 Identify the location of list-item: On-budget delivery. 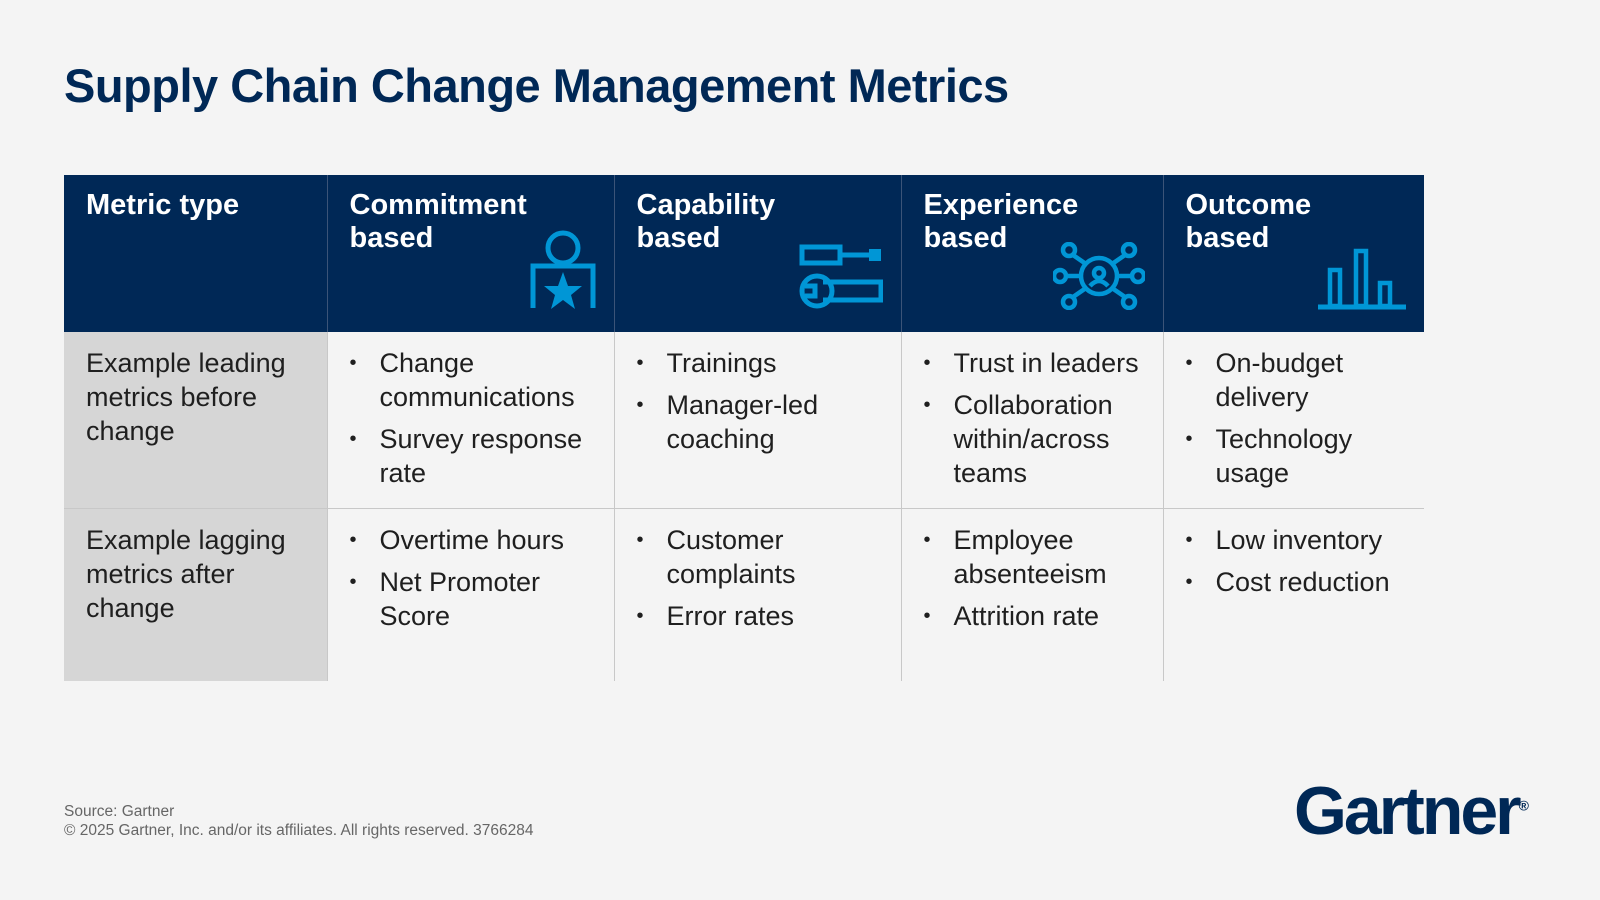
(1300, 380).